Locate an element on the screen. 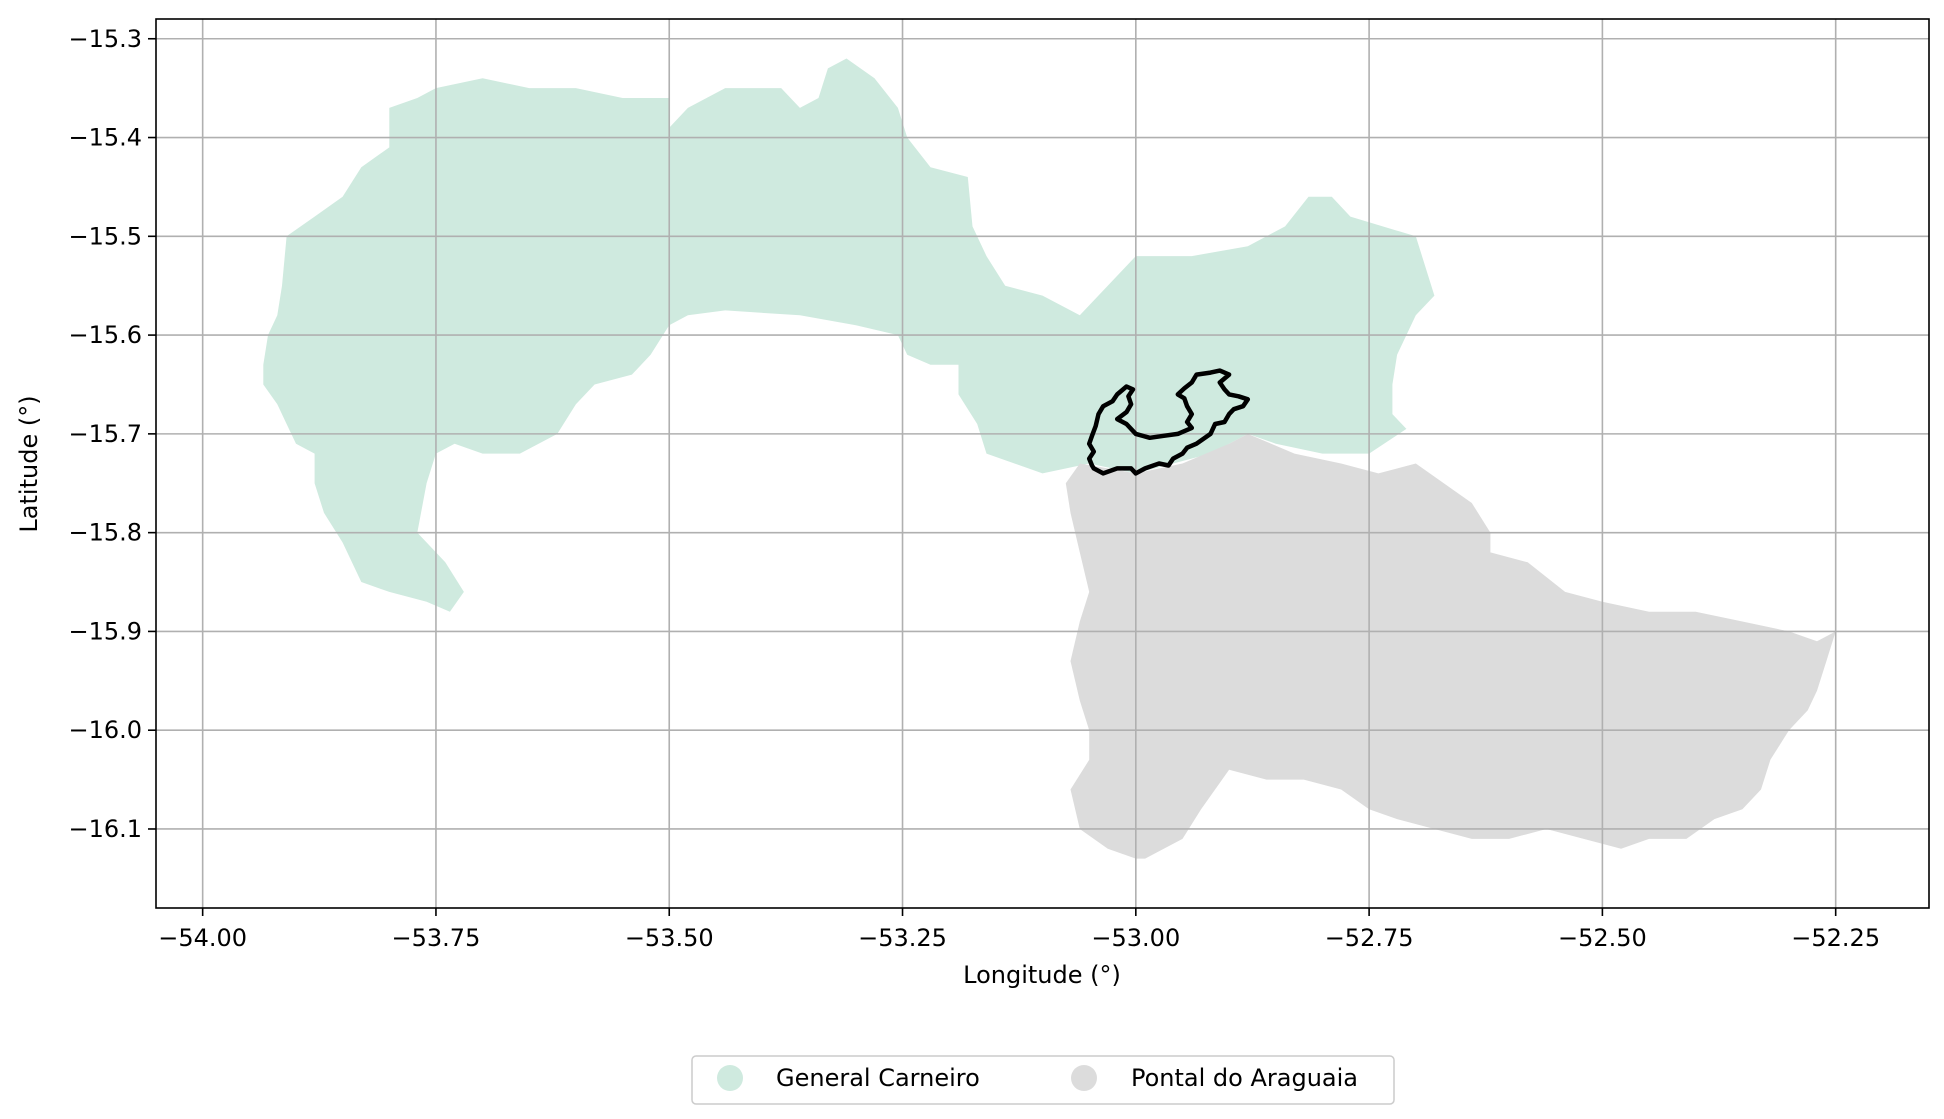 The height and width of the screenshot is (1119, 1944). legend-swatch-general-carneiro is located at coordinates (730, 1078).